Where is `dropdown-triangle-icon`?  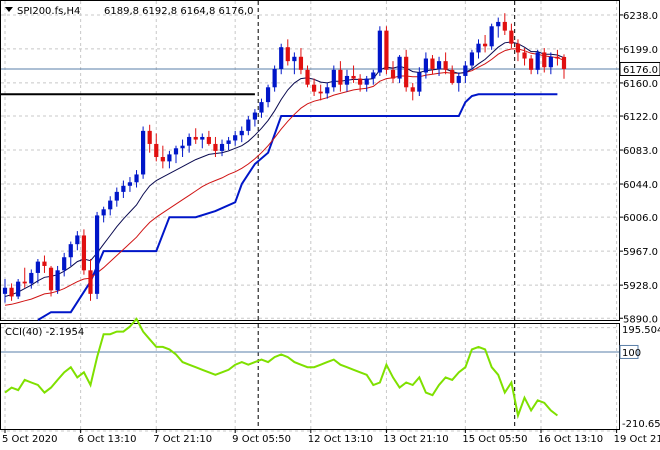 dropdown-triangle-icon is located at coordinates (9, 9).